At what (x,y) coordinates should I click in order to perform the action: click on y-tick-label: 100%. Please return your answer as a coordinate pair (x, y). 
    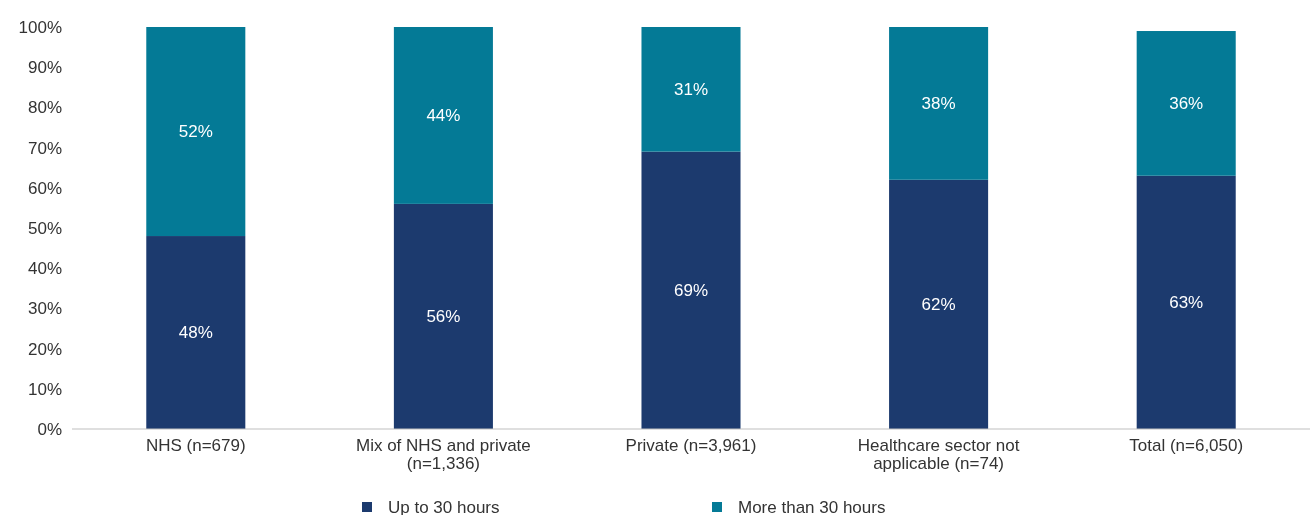
    Looking at the image, I should click on (40, 27).